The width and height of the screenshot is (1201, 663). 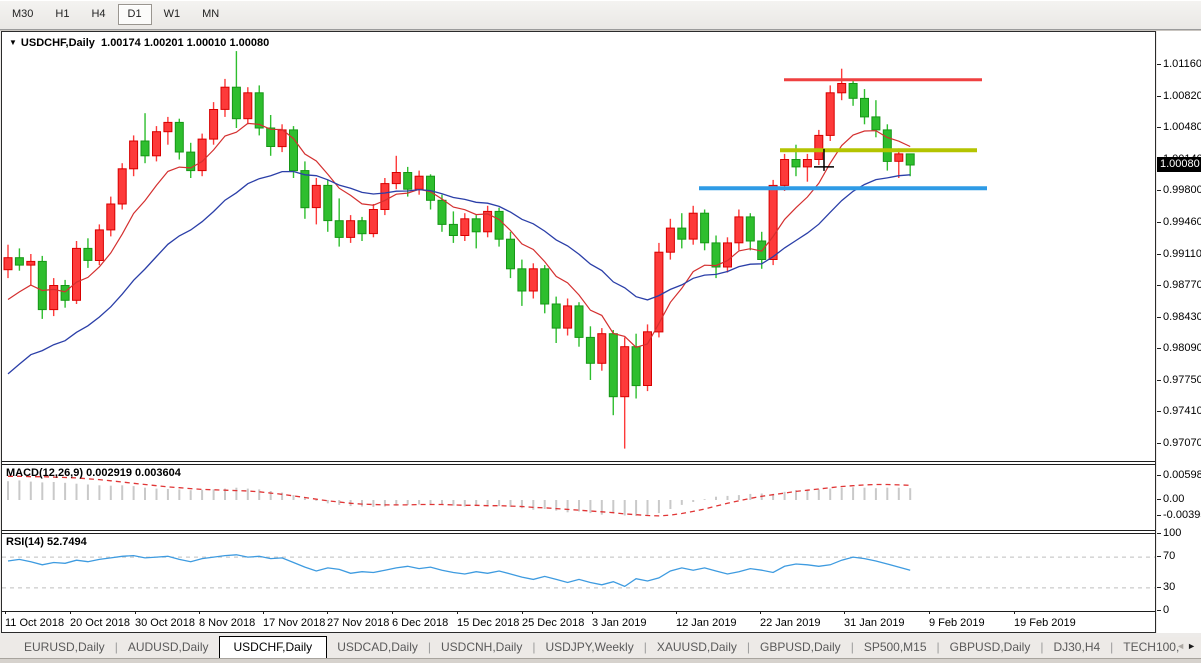 What do you see at coordinates (98, 14) in the screenshot?
I see `timeframe-button-h4: H4` at bounding box center [98, 14].